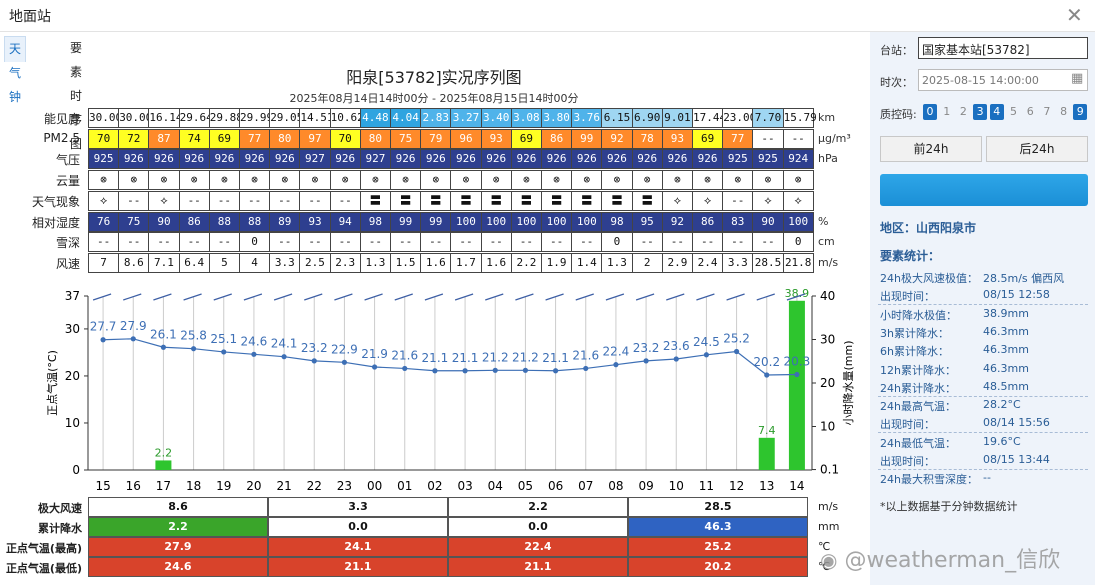 The width and height of the screenshot is (1095, 585). What do you see at coordinates (255, 138) in the screenshot?
I see `pm25-cell: 77` at bounding box center [255, 138].